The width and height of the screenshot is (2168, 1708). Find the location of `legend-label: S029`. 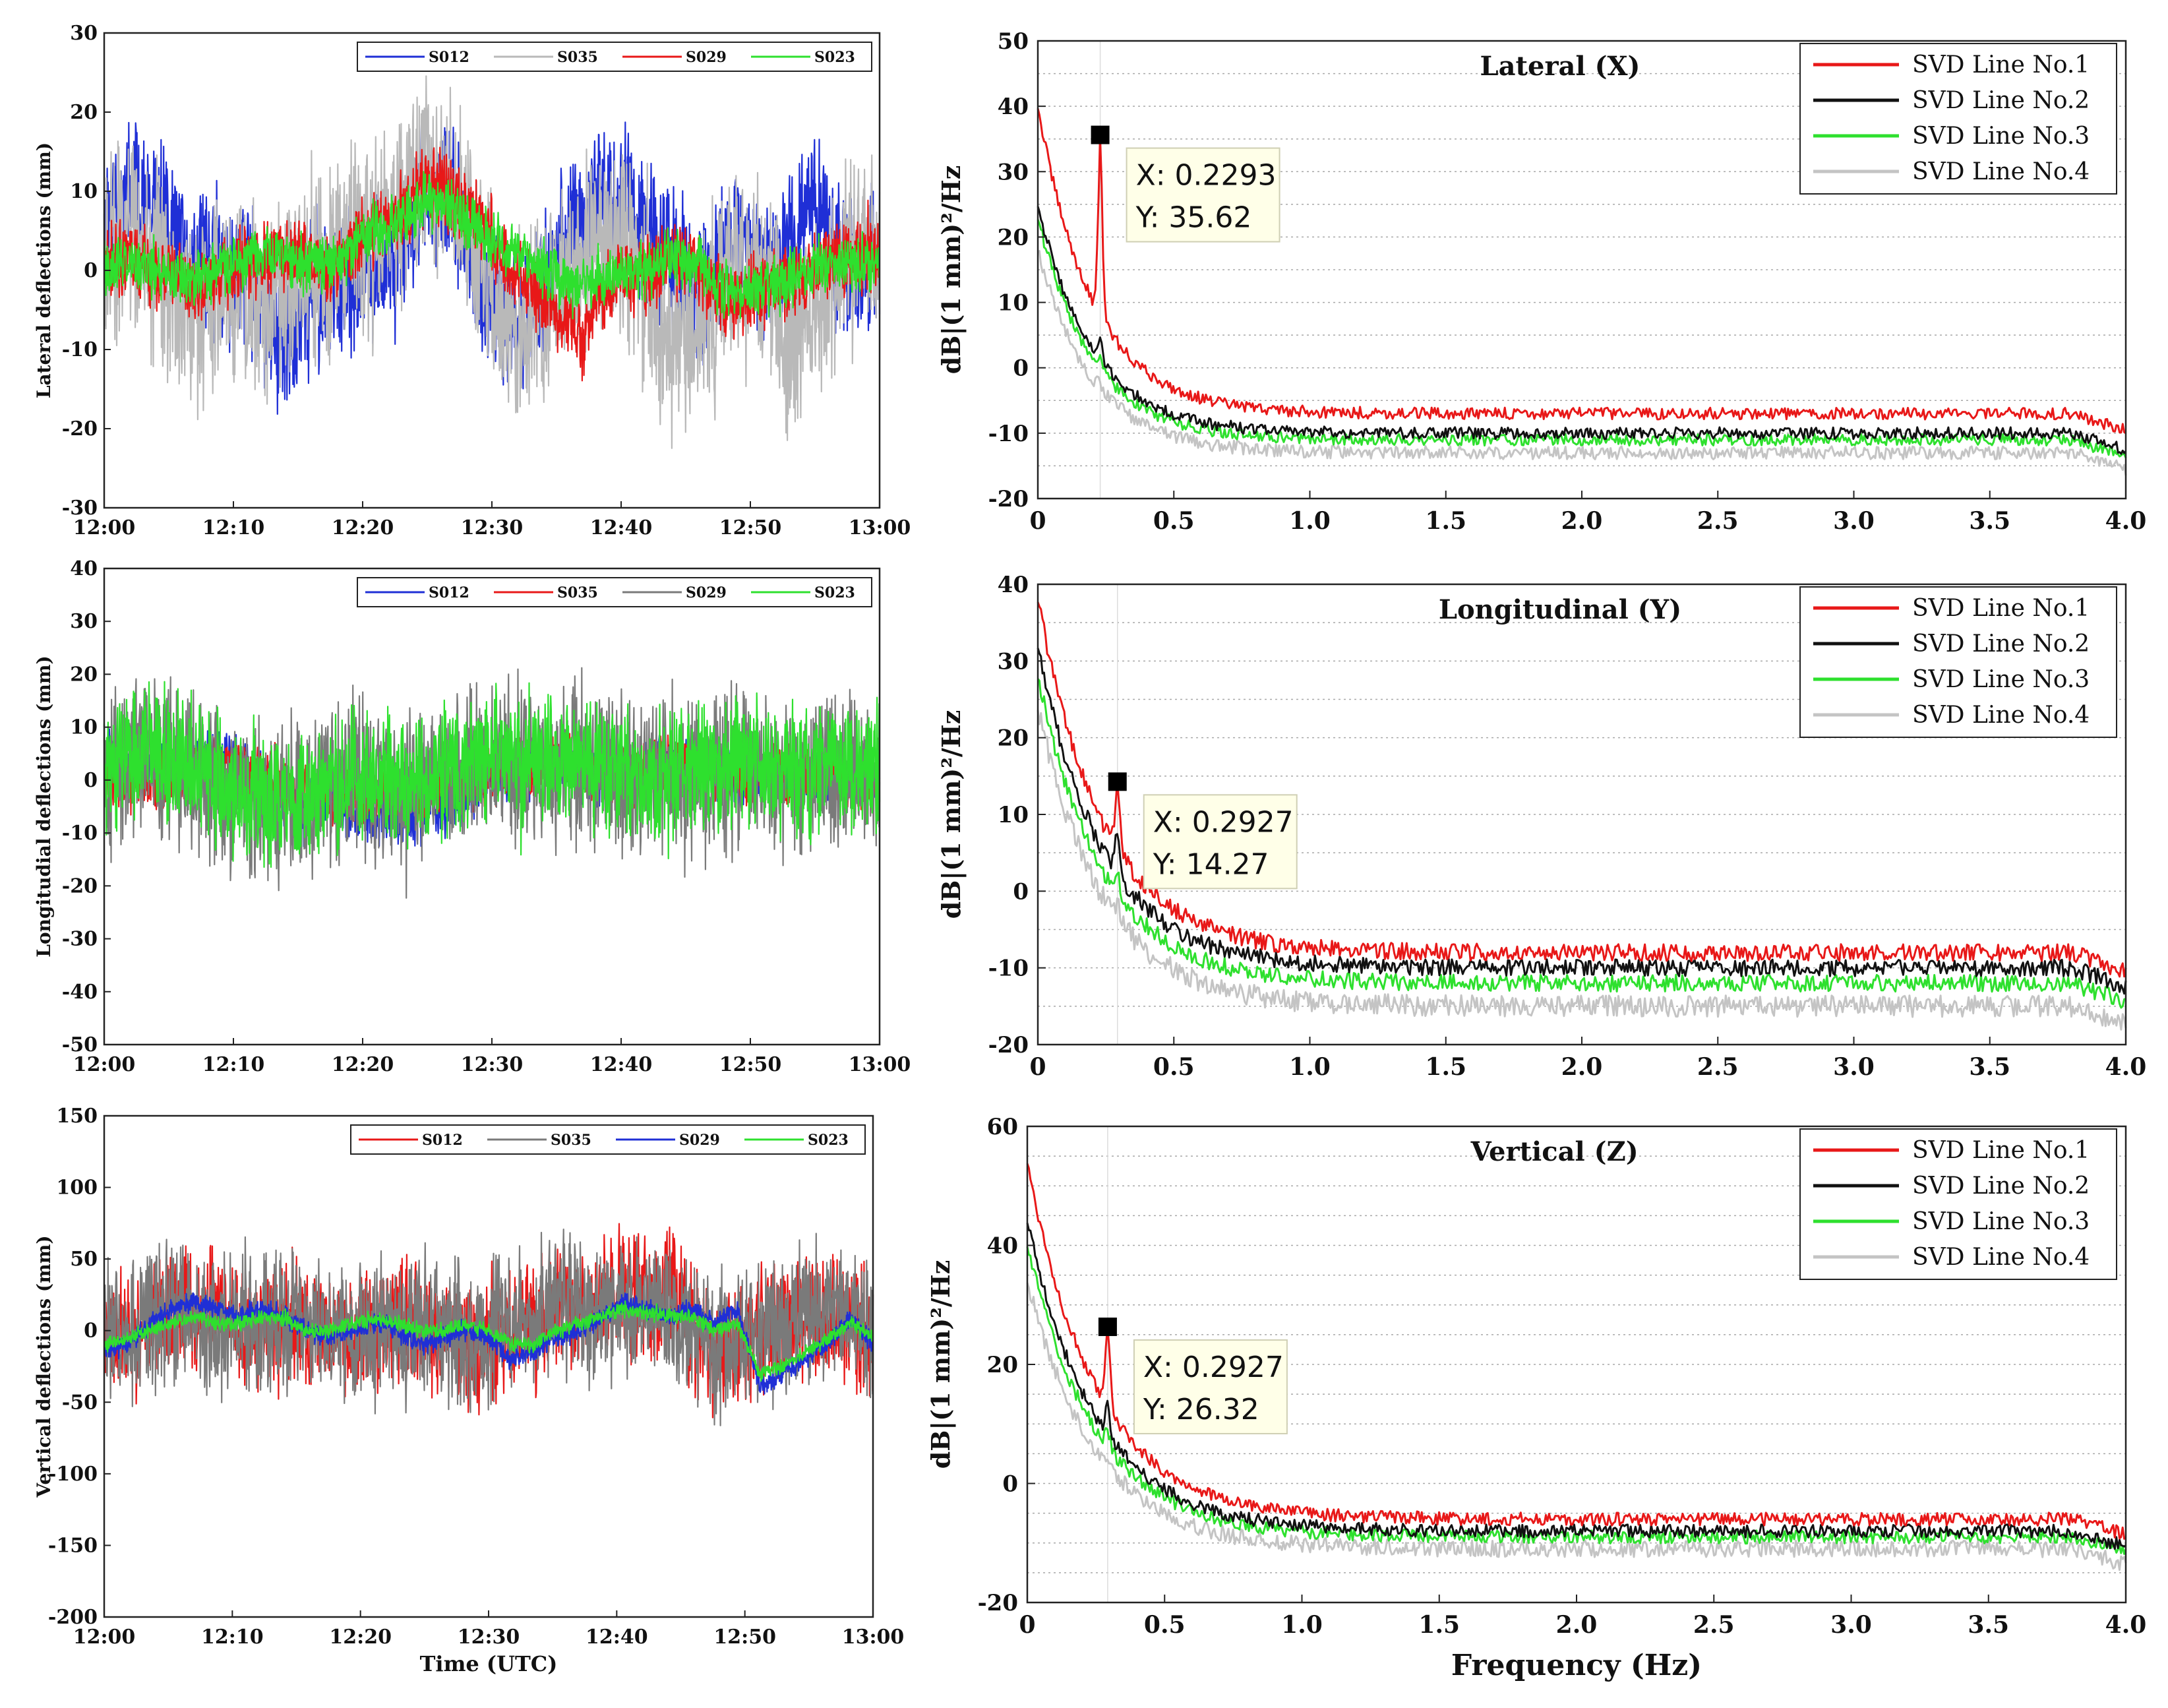

legend-label: S029 is located at coordinates (706, 592).